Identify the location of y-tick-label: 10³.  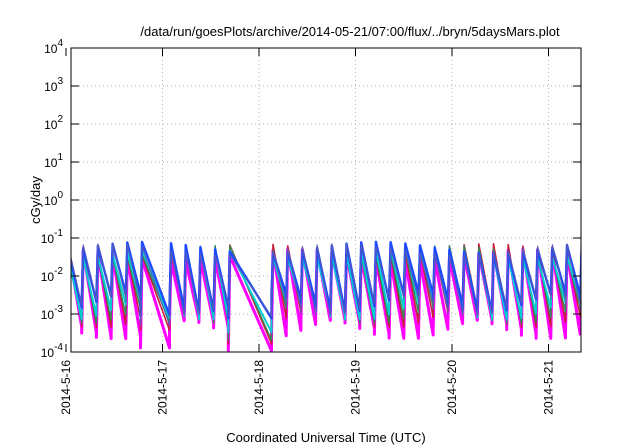
(53, 85).